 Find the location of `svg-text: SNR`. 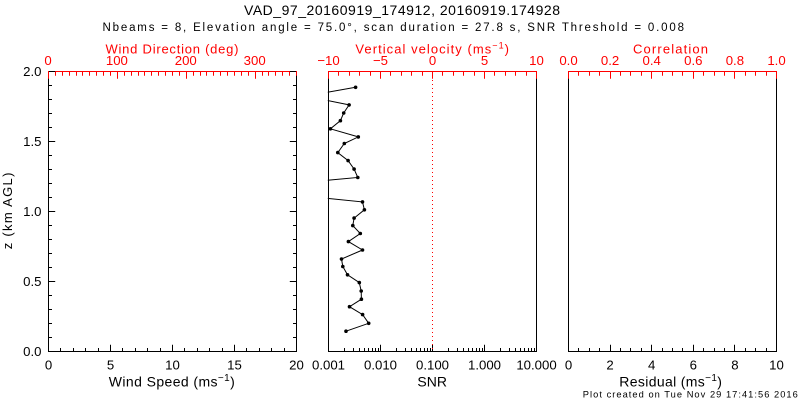

svg-text: SNR is located at coordinates (432, 381).